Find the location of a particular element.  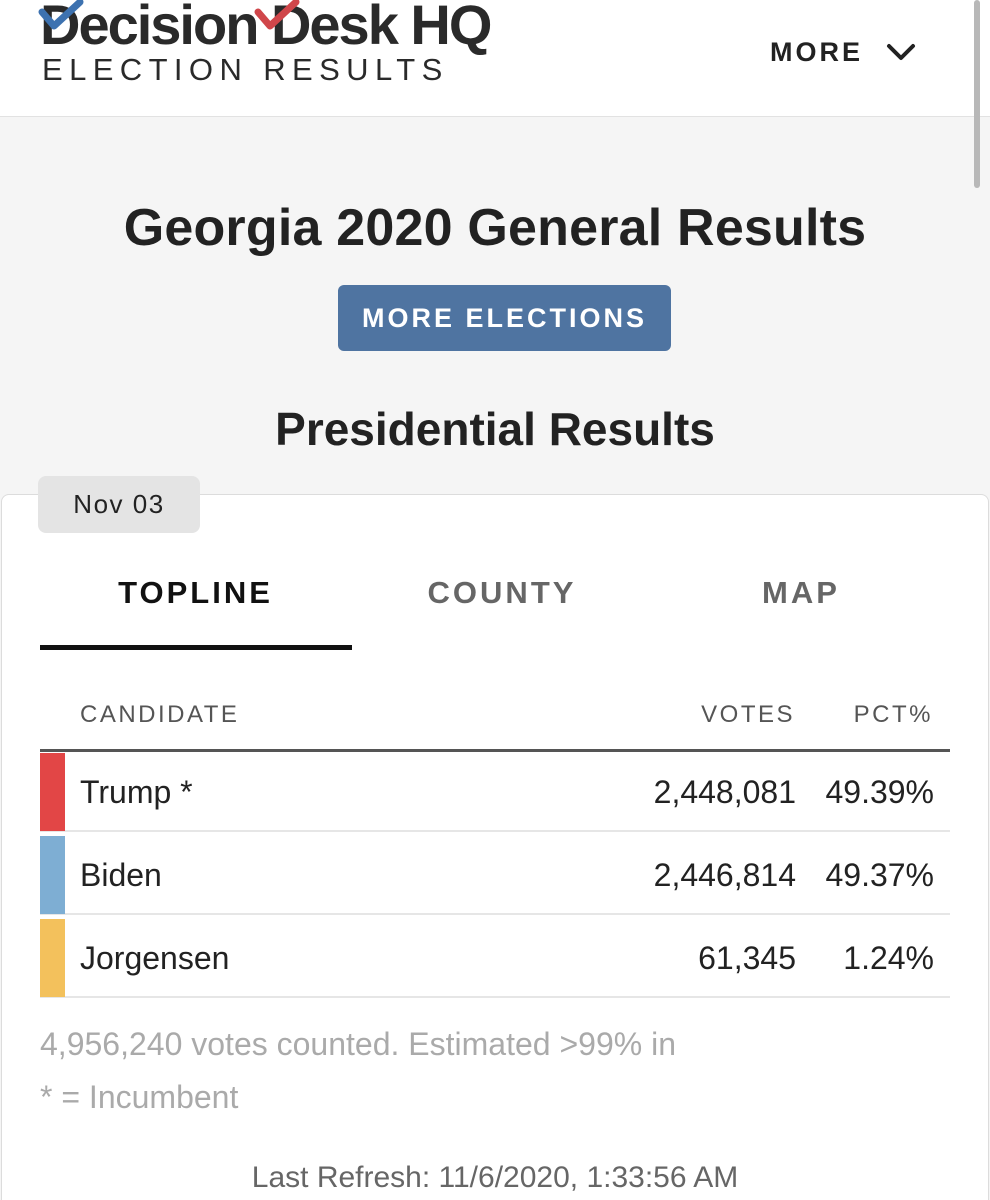

more-menu-label: MORE is located at coordinates (816, 51).